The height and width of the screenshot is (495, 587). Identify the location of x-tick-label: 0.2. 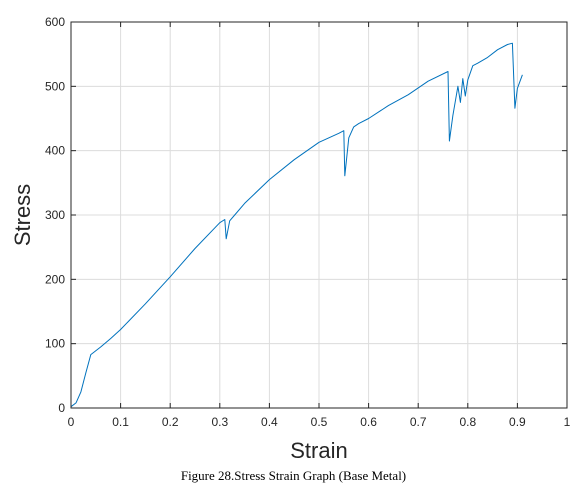
(170, 422).